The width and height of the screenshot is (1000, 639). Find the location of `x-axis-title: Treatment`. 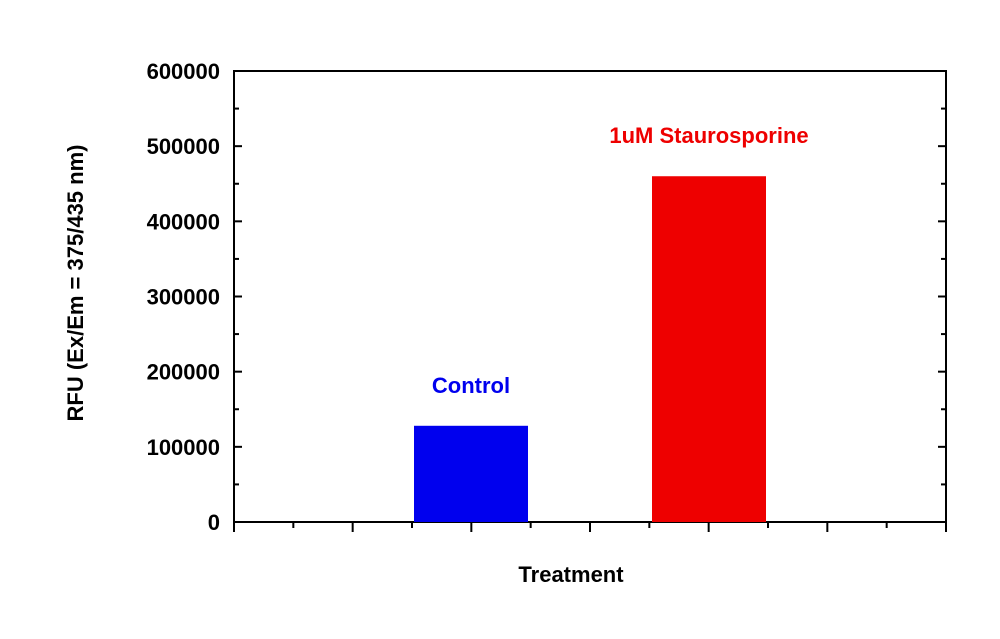

x-axis-title: Treatment is located at coordinates (571, 574).